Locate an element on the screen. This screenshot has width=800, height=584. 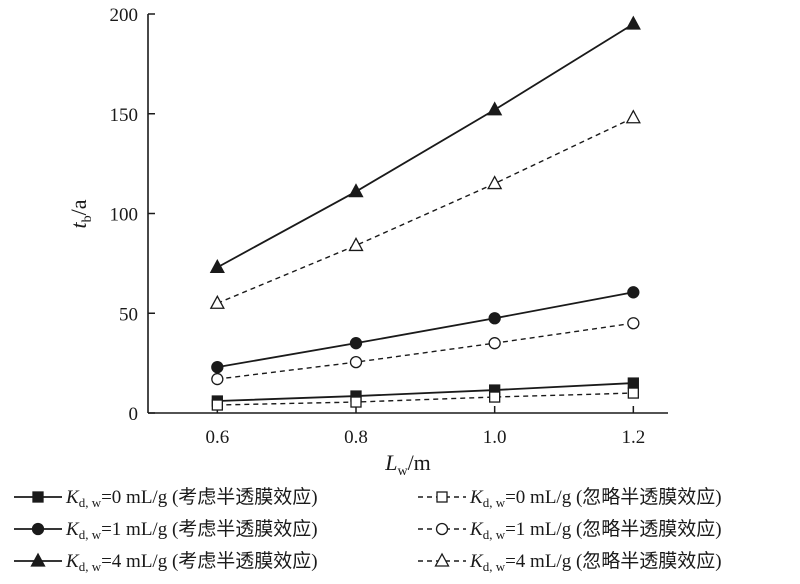
legend-item-2: Kd, w=1 mL/g (考虑半透膜效应) is located at coordinates (166, 530).